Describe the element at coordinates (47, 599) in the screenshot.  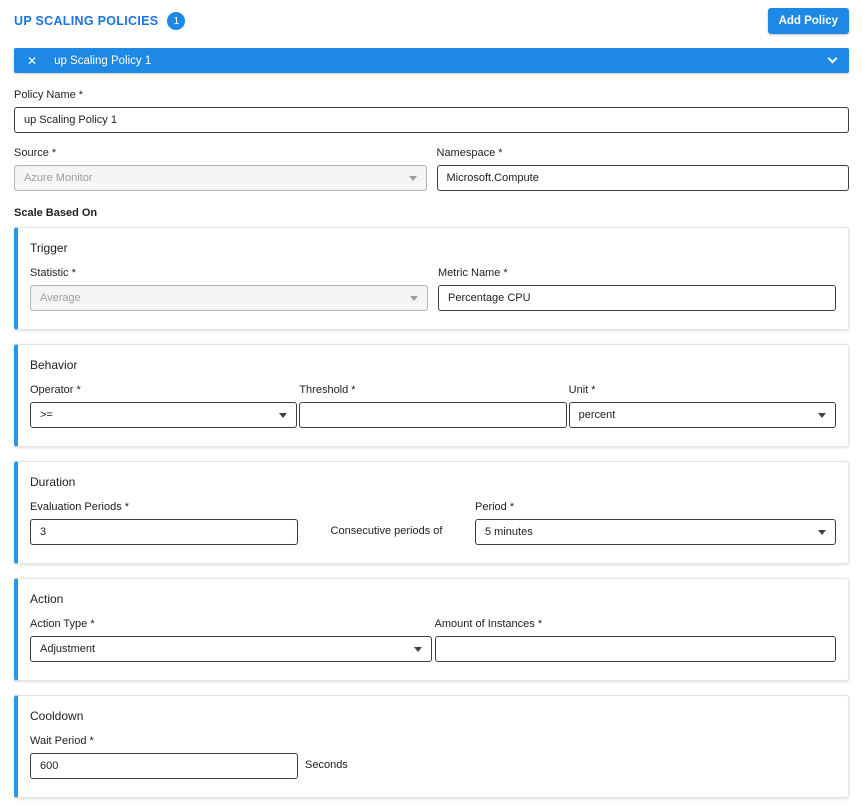
I see `action-card-title: Action` at that location.